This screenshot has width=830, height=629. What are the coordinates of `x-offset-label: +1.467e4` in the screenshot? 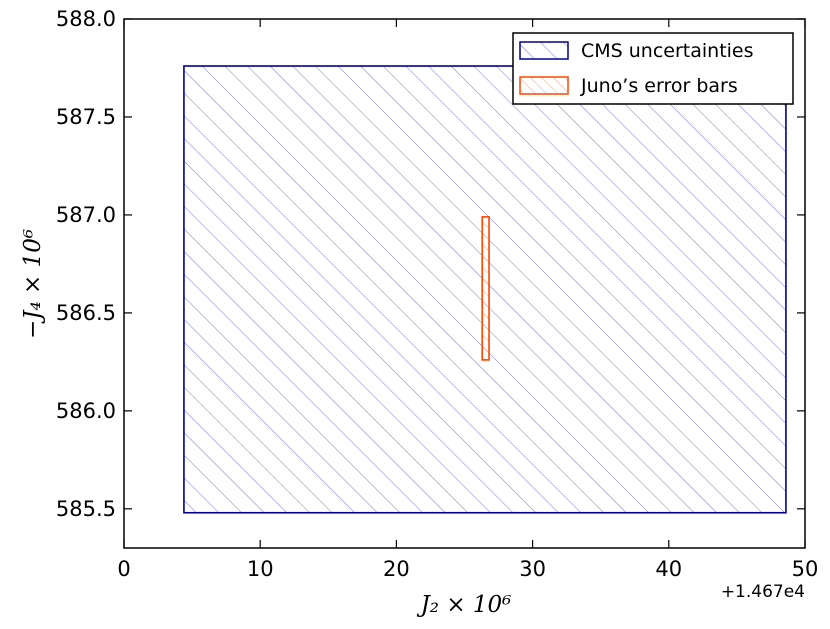 It's located at (763, 592).